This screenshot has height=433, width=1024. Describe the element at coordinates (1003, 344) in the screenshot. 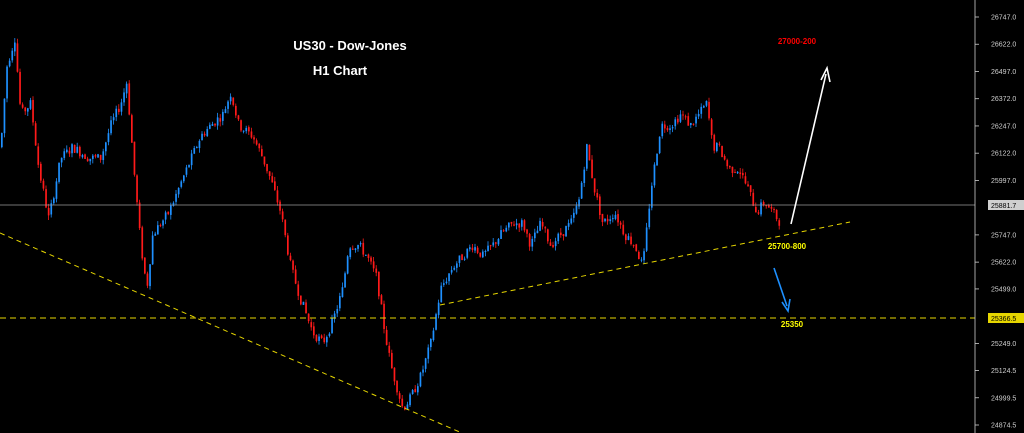

I see `y-tick-label: 25249.0` at that location.